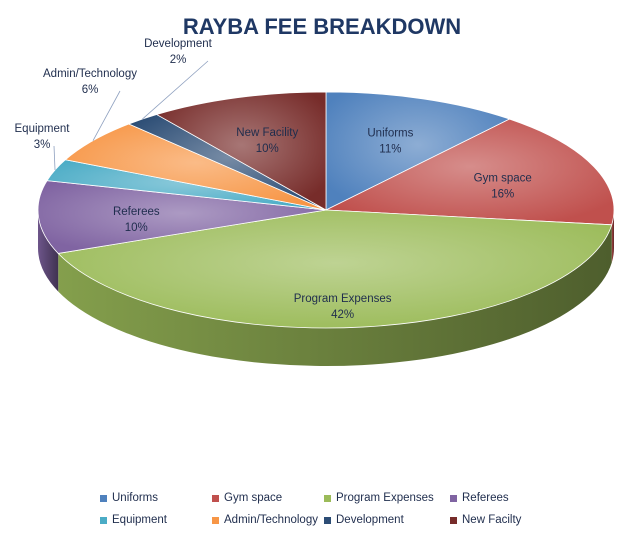 The width and height of the screenshot is (632, 543). What do you see at coordinates (271, 520) in the screenshot?
I see `legend-label: Admin/Technology` at bounding box center [271, 520].